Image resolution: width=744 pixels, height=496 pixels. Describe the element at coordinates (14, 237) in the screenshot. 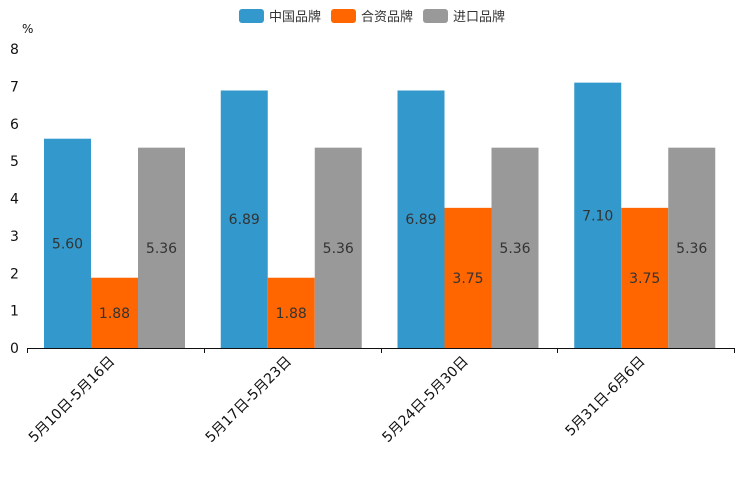

I see `y-tick-label: 3` at that location.